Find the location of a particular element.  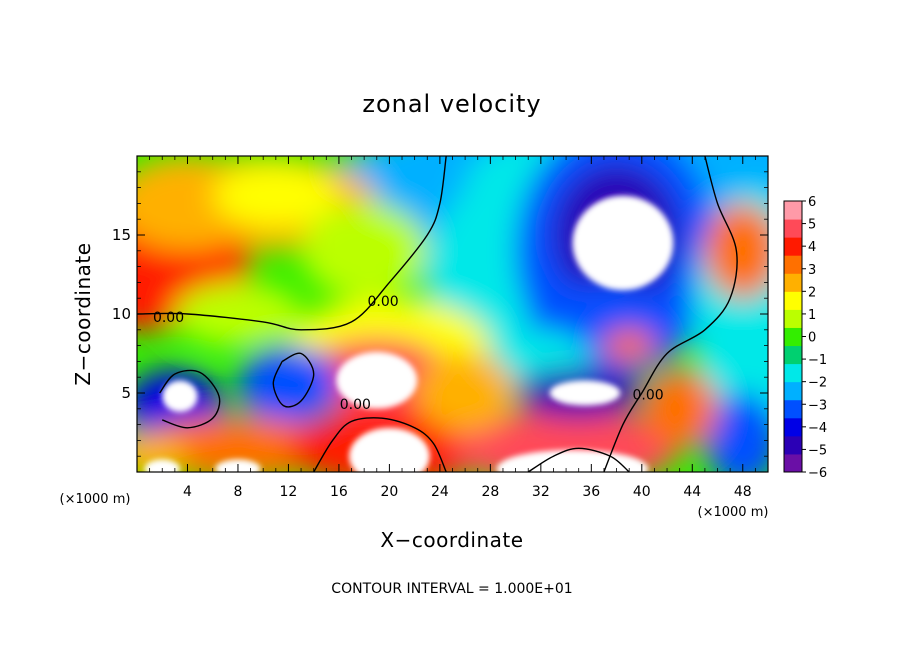

x-tick-label-11: 48 is located at coordinates (743, 492).